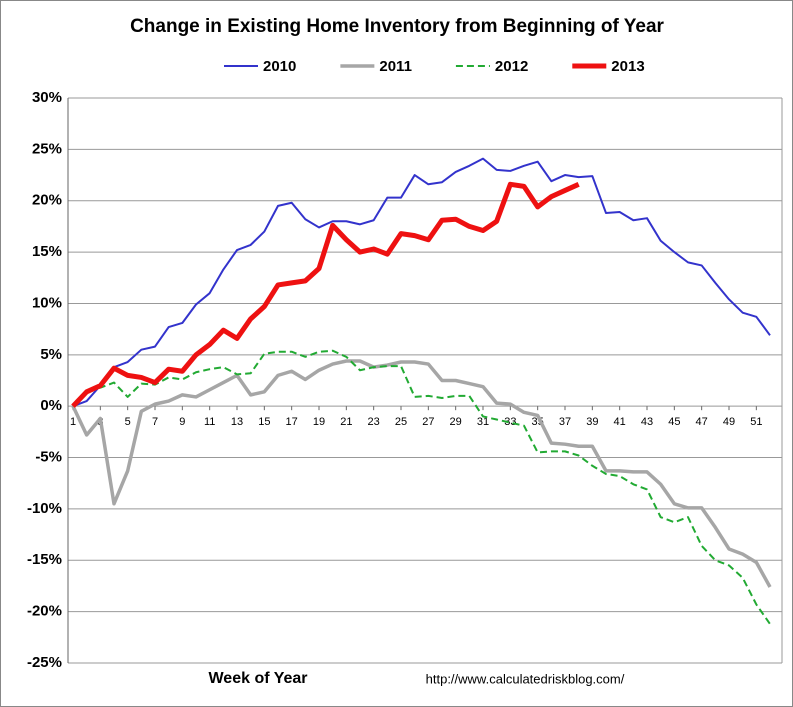  Describe the element at coordinates (44, 508) in the screenshot. I see `y-tick-label: -10%` at that location.